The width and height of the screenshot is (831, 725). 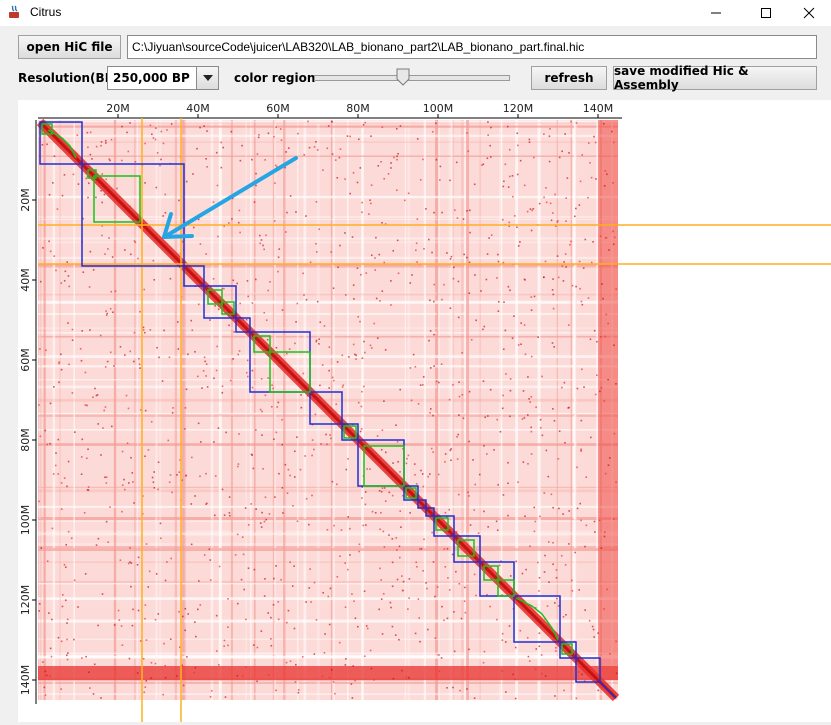 What do you see at coordinates (415, 13) in the screenshot?
I see `title-bar: Citrus` at bounding box center [415, 13].